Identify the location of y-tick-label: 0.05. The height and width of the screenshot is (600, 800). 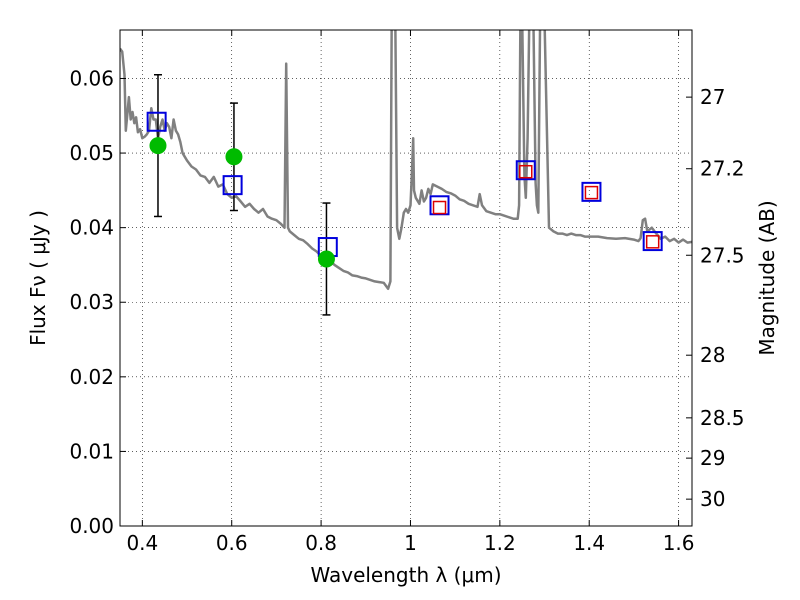
(91, 153).